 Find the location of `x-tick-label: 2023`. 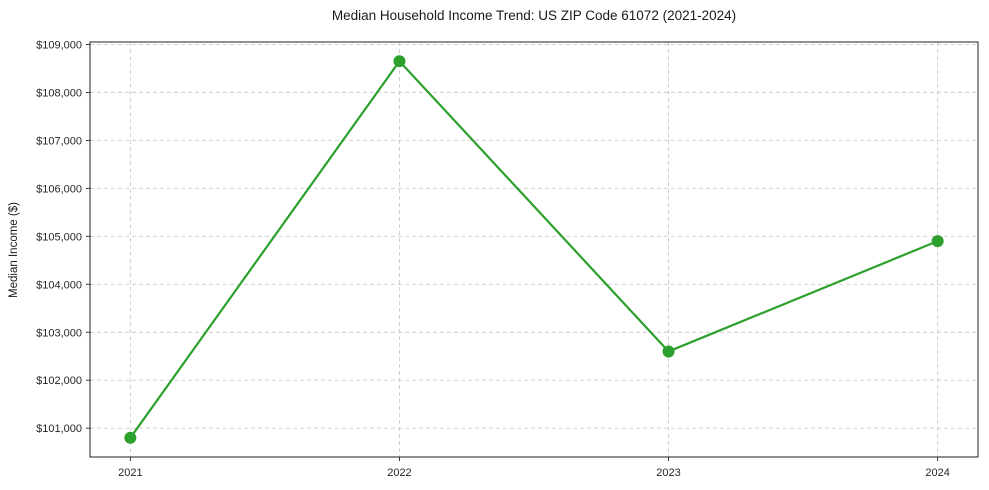

x-tick-label: 2023 is located at coordinates (668, 473).